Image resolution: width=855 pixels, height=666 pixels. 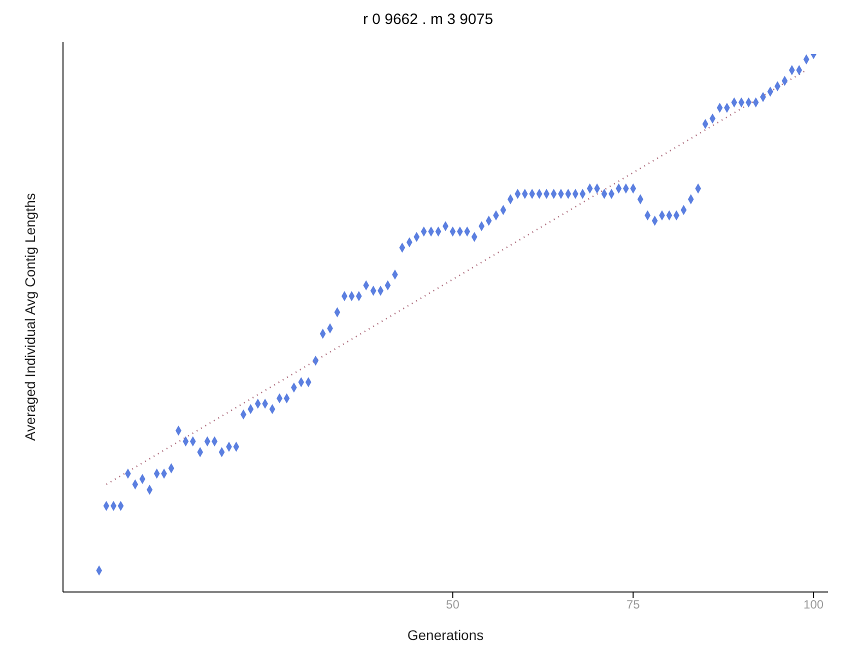 I want to click on x-tick-label: 75, so click(x=633, y=605).